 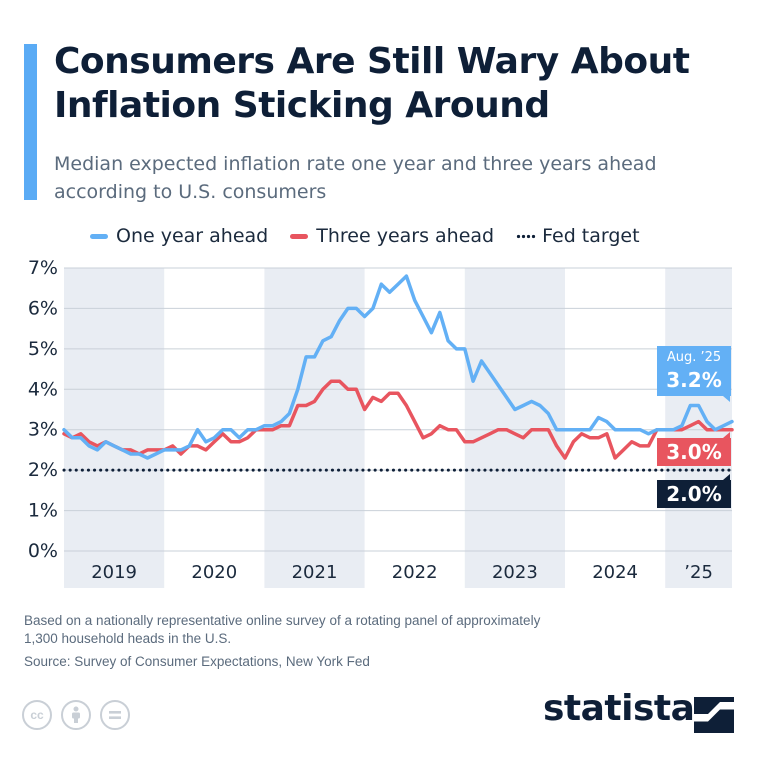 I want to click on end-label-pointer-fed, so click(x=726, y=477).